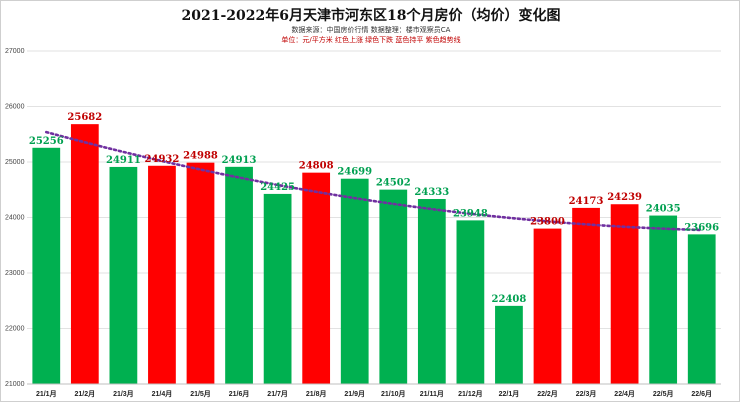 The width and height of the screenshot is (740, 403). I want to click on data-label: 23800, so click(547, 222).